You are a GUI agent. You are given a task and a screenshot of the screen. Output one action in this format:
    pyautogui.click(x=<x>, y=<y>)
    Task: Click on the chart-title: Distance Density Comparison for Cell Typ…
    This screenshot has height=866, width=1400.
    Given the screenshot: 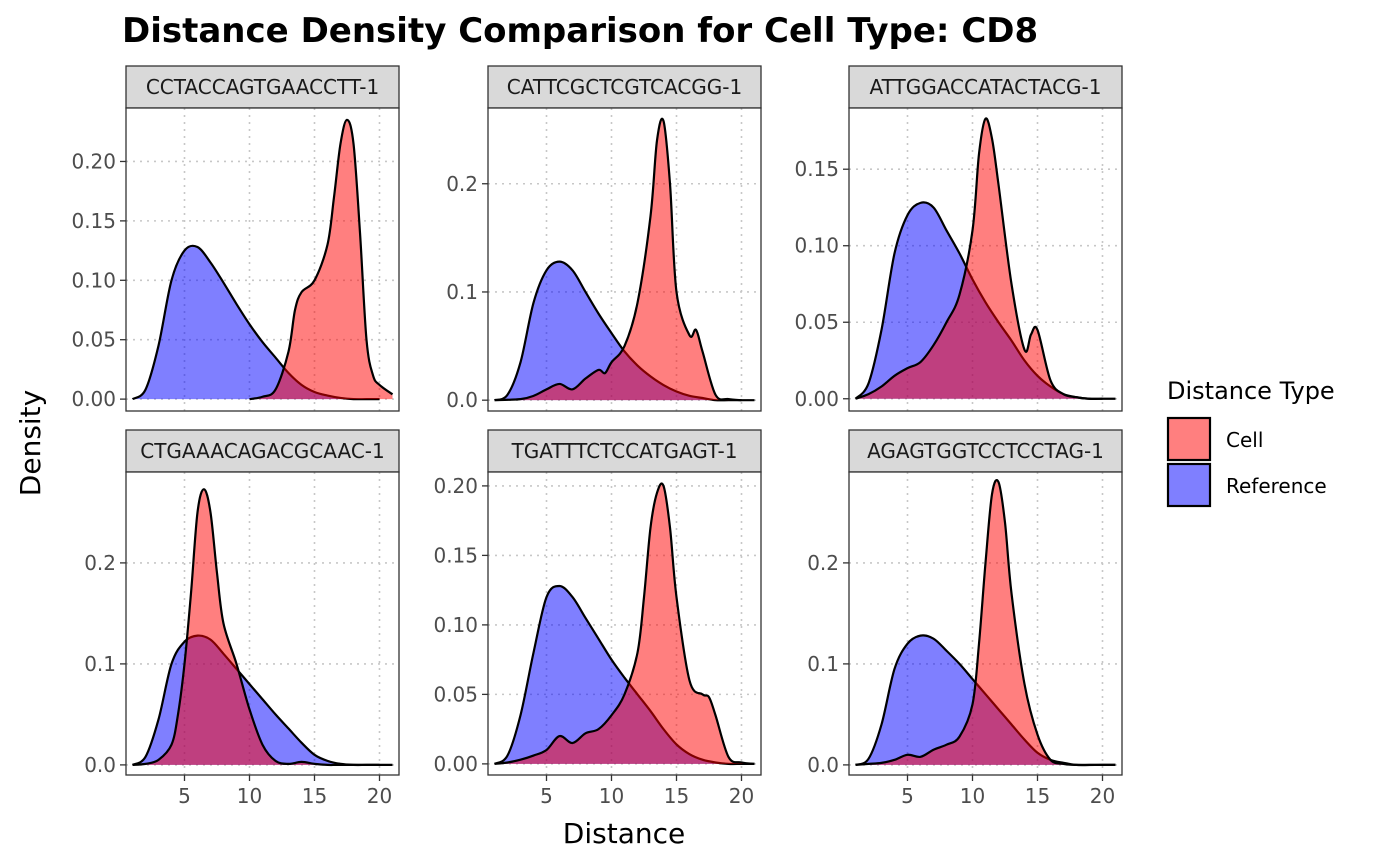 What is the action you would take?
    pyautogui.click(x=580, y=31)
    